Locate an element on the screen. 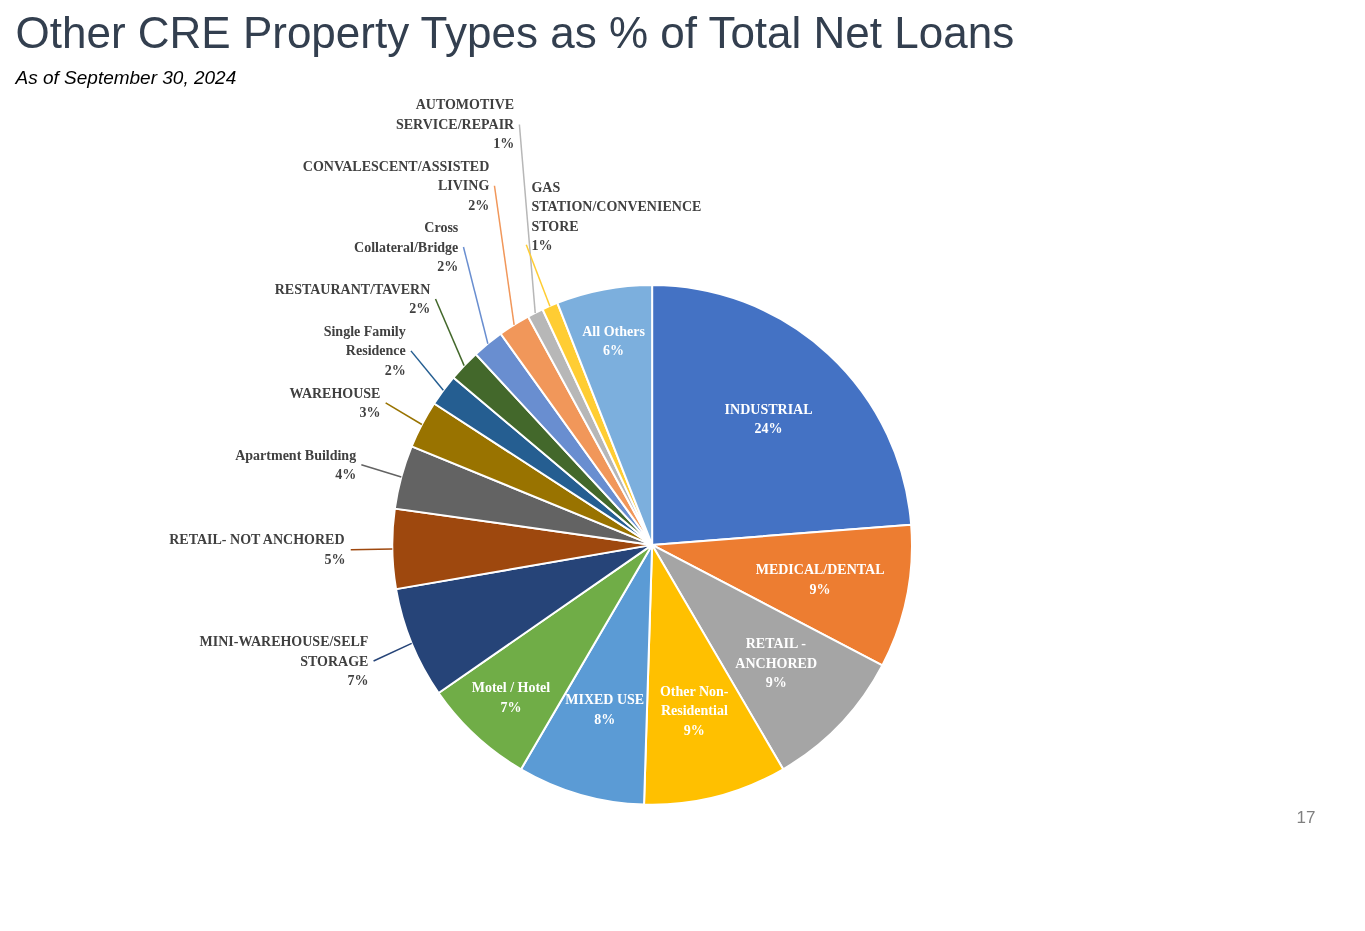 Image resolution: width=1365 pixels, height=931 pixels. chart-subtitle: As of September 30, 2024 is located at coordinates (125, 77).